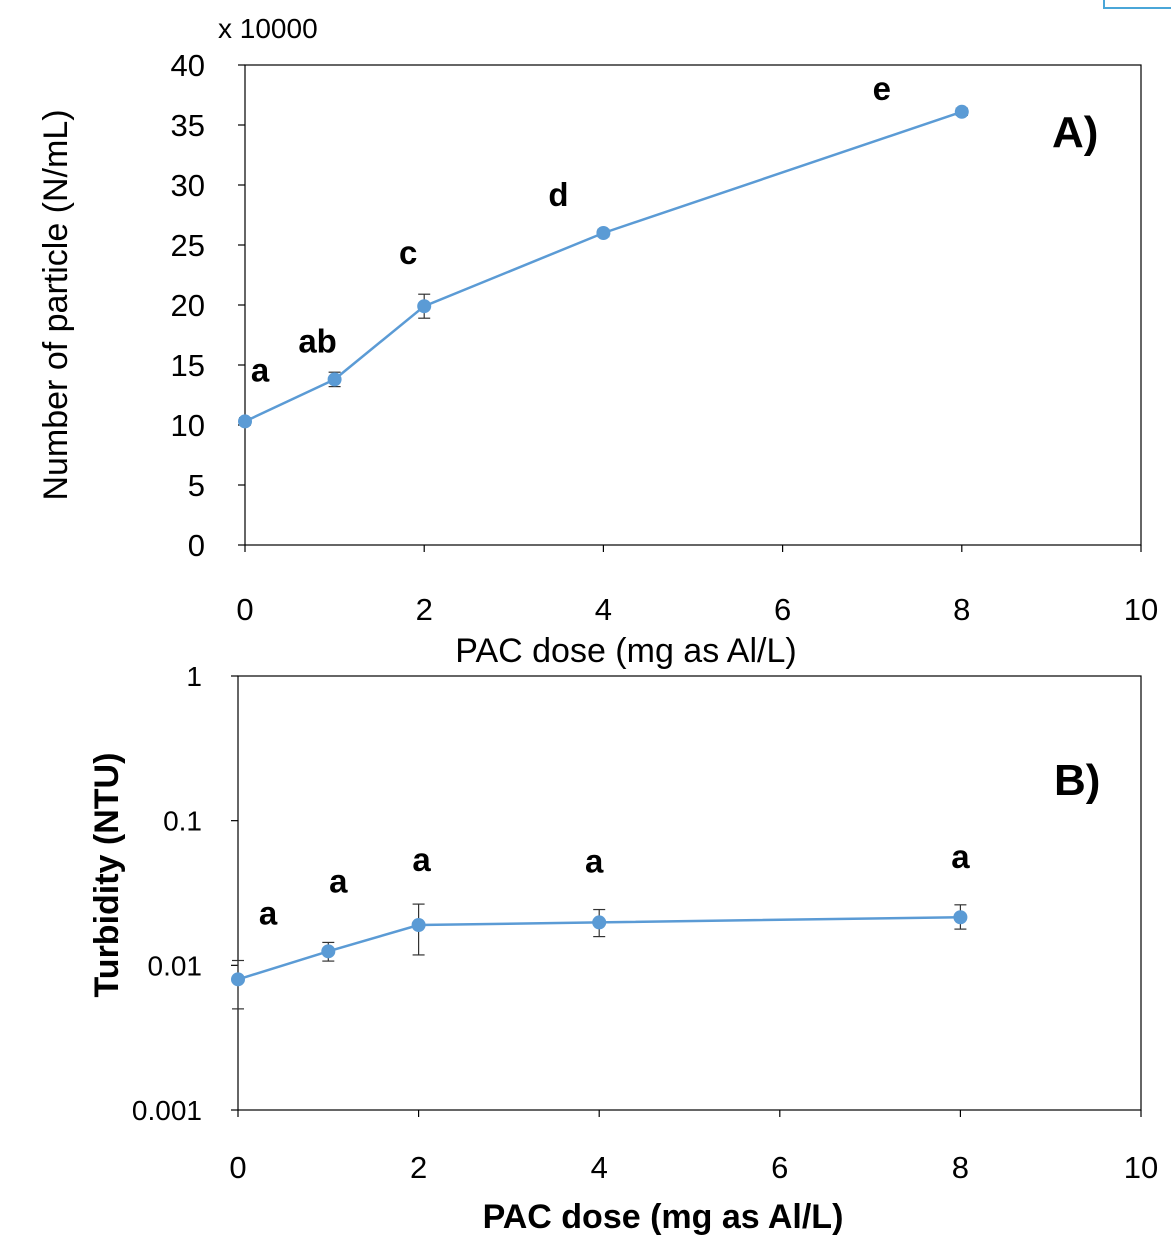  What do you see at coordinates (196, 485) in the screenshot?
I see `y-tick-label: 5` at bounding box center [196, 485].